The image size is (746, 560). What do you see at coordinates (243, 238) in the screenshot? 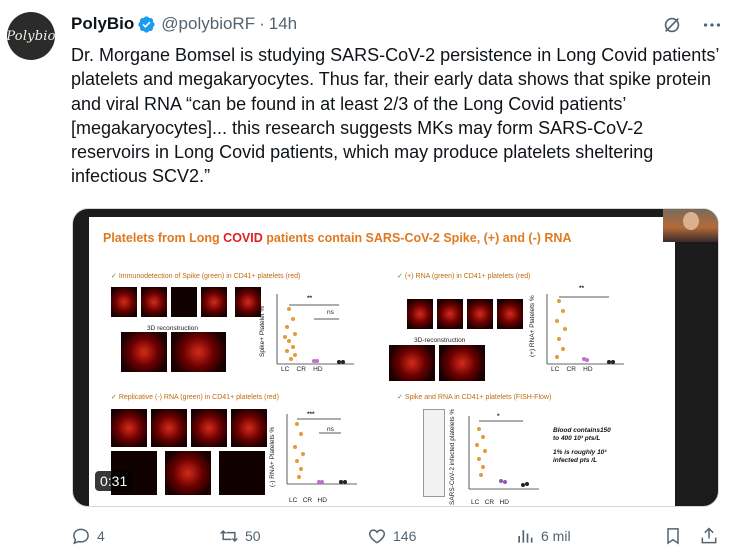
I see `slide-title-covid: COVID` at bounding box center [243, 238].